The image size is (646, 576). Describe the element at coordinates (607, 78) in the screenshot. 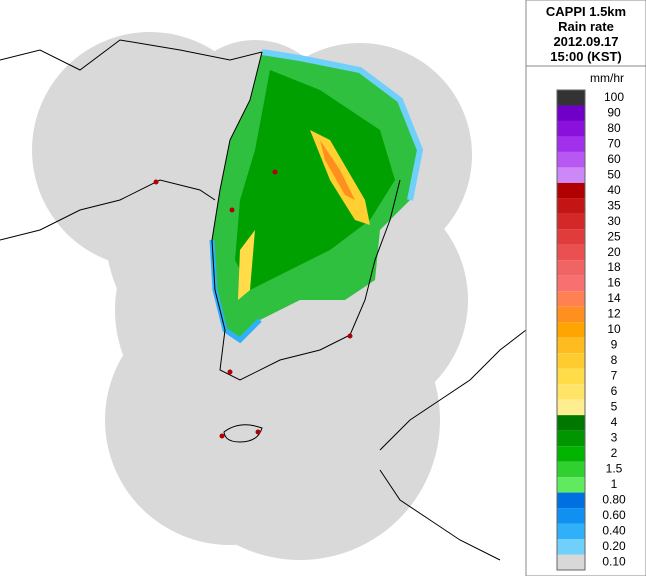

I see `legend-unit: mm/hr` at that location.